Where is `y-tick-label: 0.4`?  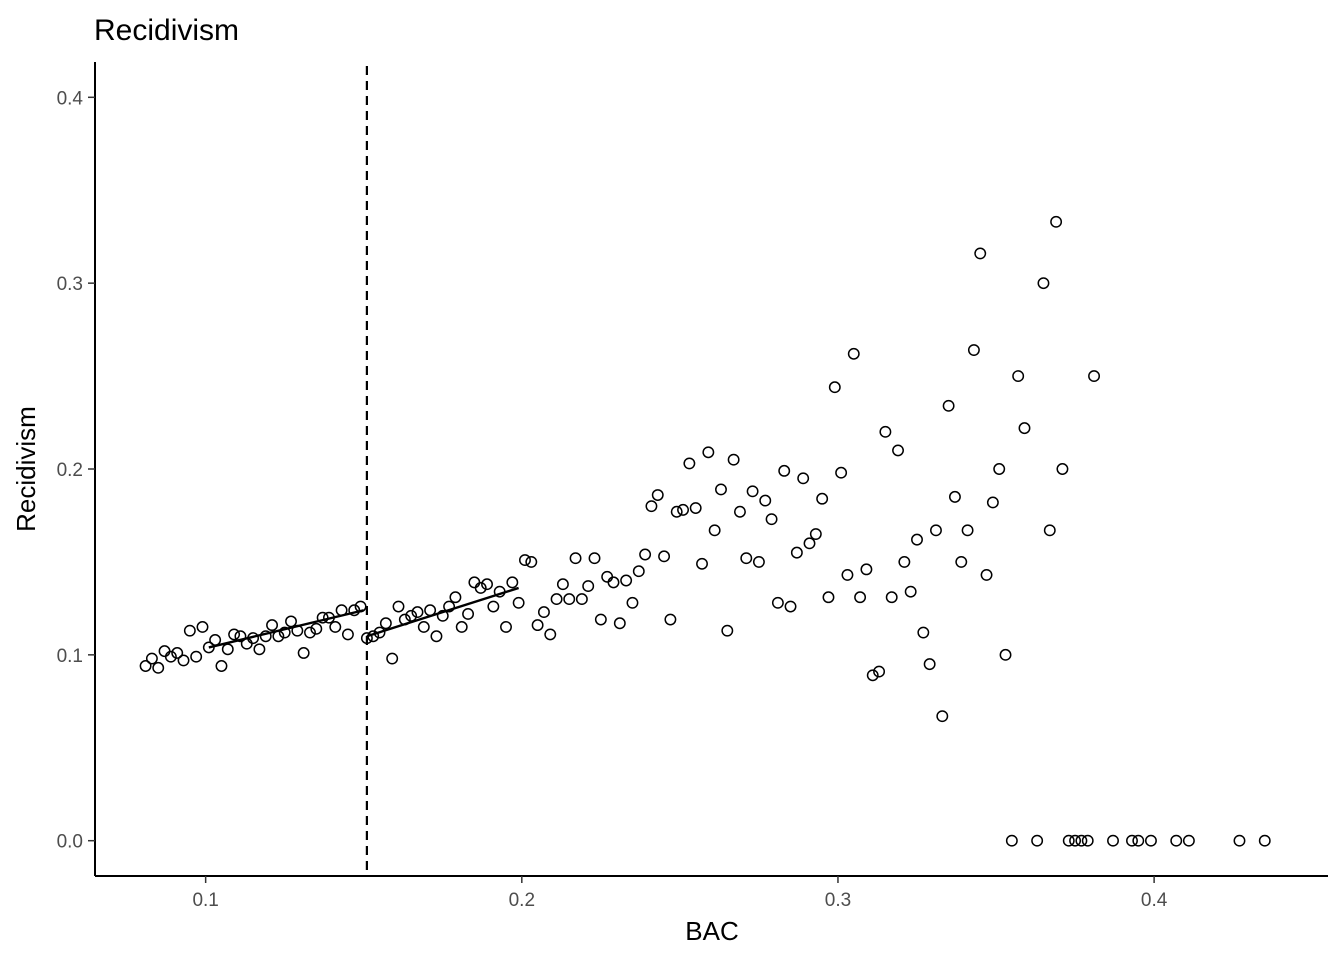
y-tick-label: 0.4 is located at coordinates (70, 98).